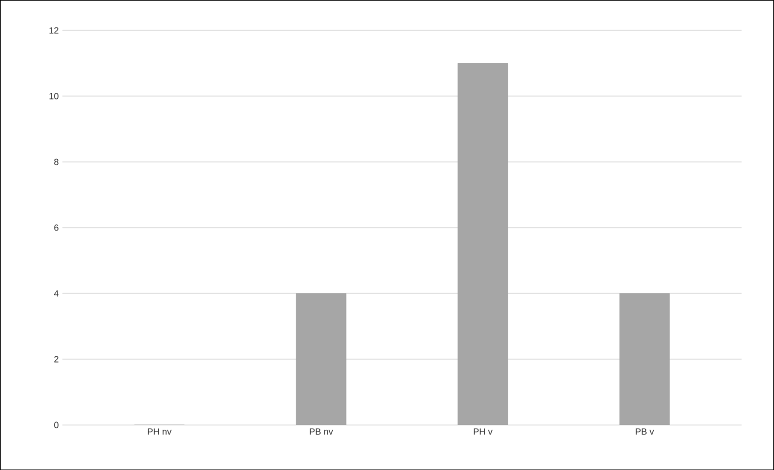 Image resolution: width=774 pixels, height=470 pixels. Describe the element at coordinates (56, 293) in the screenshot. I see `y-tick-label: 4` at that location.